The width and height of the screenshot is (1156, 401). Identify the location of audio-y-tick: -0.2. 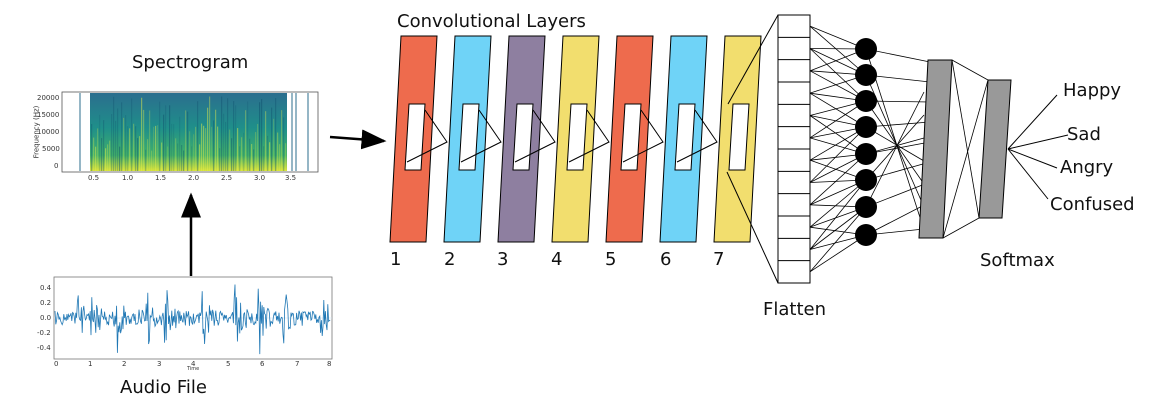
(44, 333).